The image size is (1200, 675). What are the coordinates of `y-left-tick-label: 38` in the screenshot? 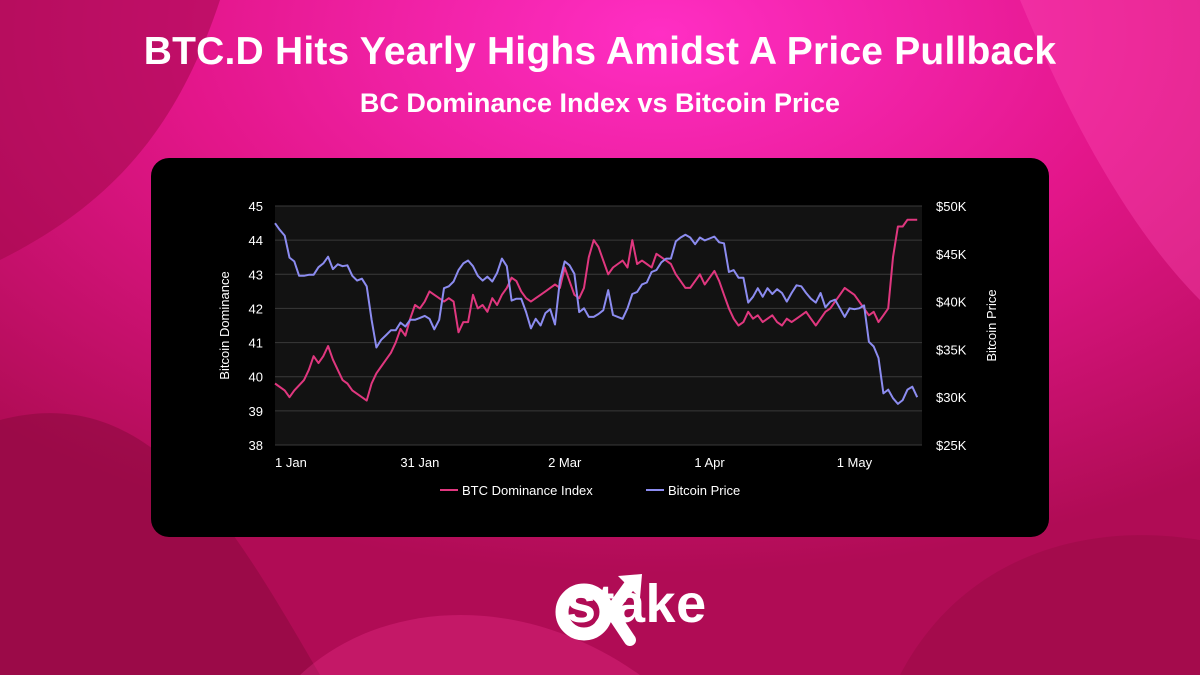 It's located at (256, 445).